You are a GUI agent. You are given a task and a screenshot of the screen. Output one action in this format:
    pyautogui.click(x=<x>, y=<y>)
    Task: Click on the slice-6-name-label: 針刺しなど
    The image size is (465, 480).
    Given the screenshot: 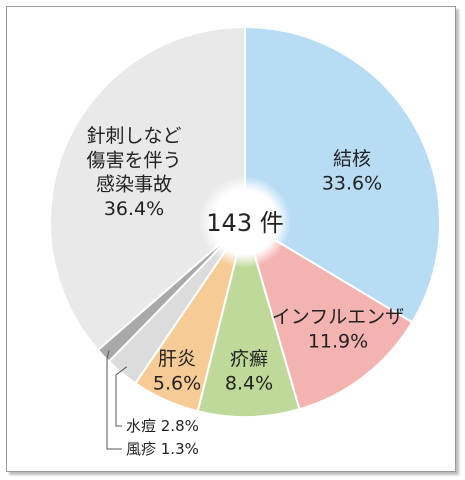 What is the action you would take?
    pyautogui.click(x=133, y=136)
    